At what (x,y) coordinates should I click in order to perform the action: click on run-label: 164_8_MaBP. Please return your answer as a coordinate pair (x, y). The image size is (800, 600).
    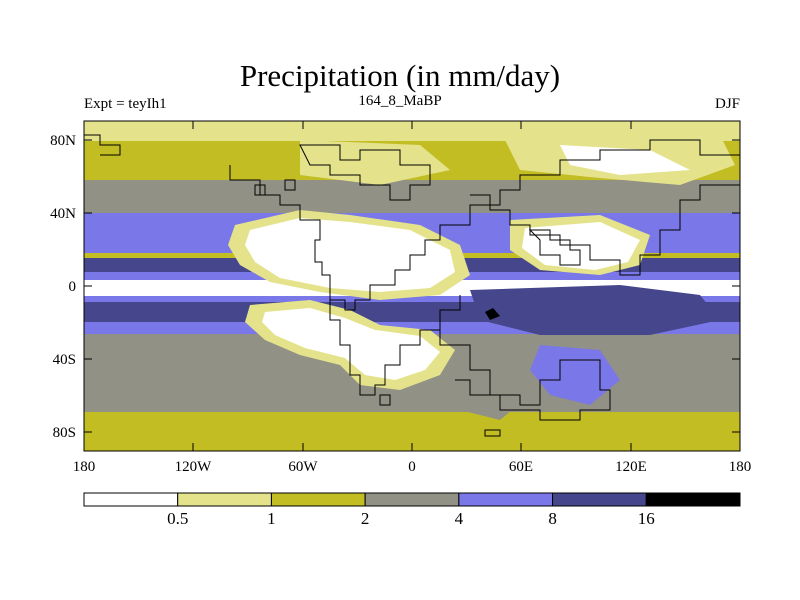
    Looking at the image, I should click on (400, 101).